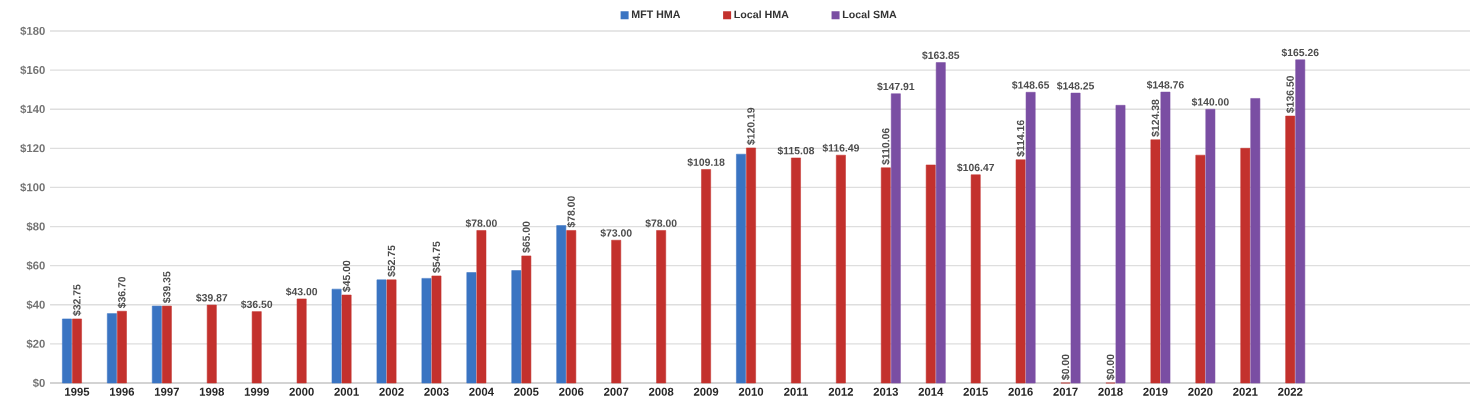  I want to click on x-tick-label: 2000, so click(301, 391).